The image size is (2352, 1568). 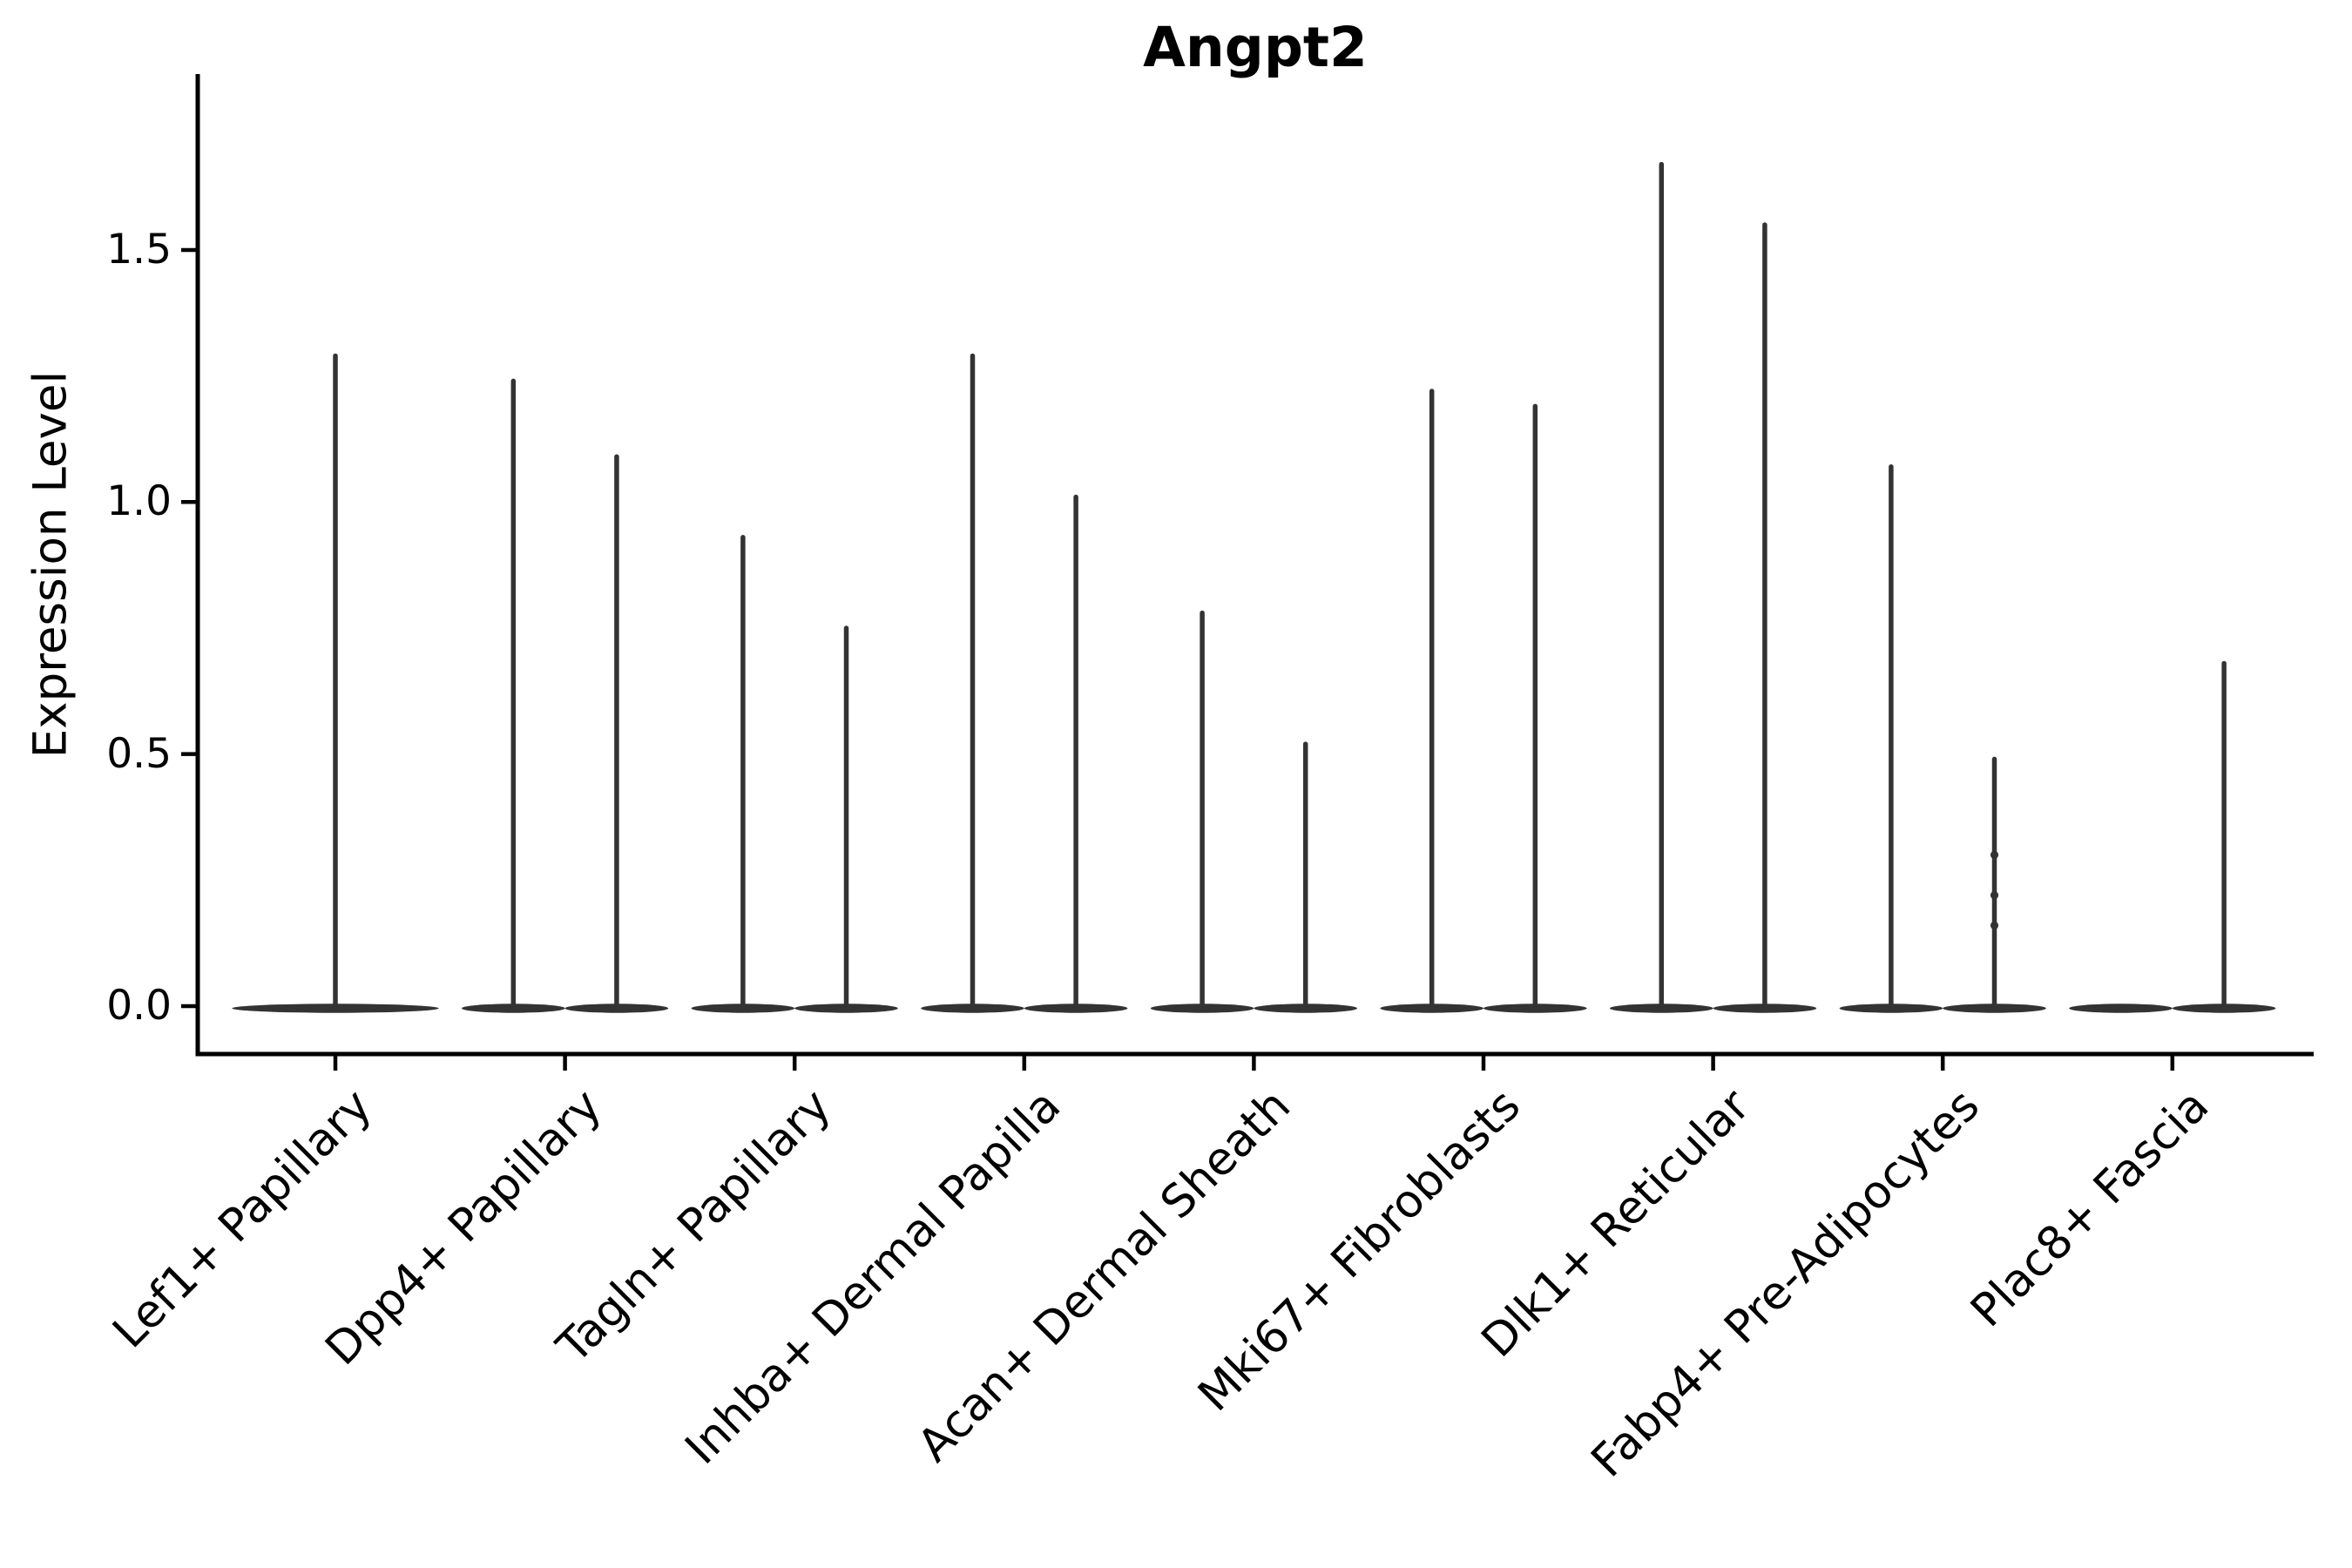 I want to click on y-tick-label-0.0: 0.0, so click(x=139, y=1006).